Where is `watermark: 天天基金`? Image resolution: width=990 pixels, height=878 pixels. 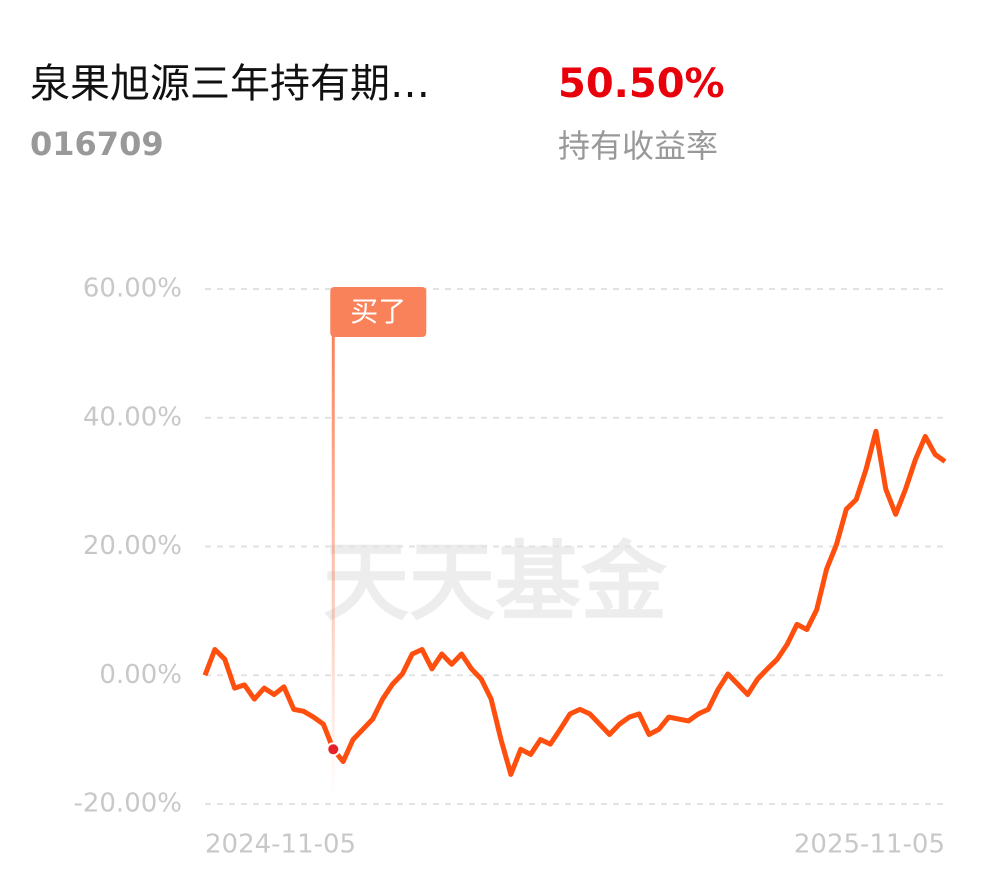 watermark: 天天基金 is located at coordinates (495, 582).